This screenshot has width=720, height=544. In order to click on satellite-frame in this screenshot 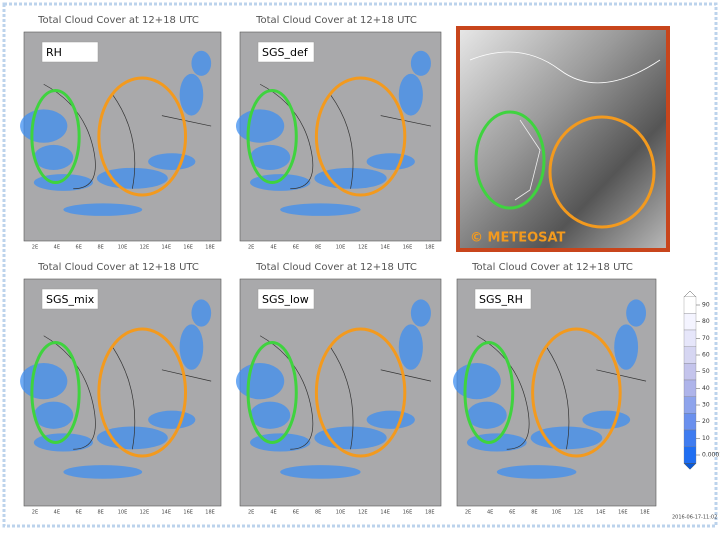, I will do `click(563, 139)`.